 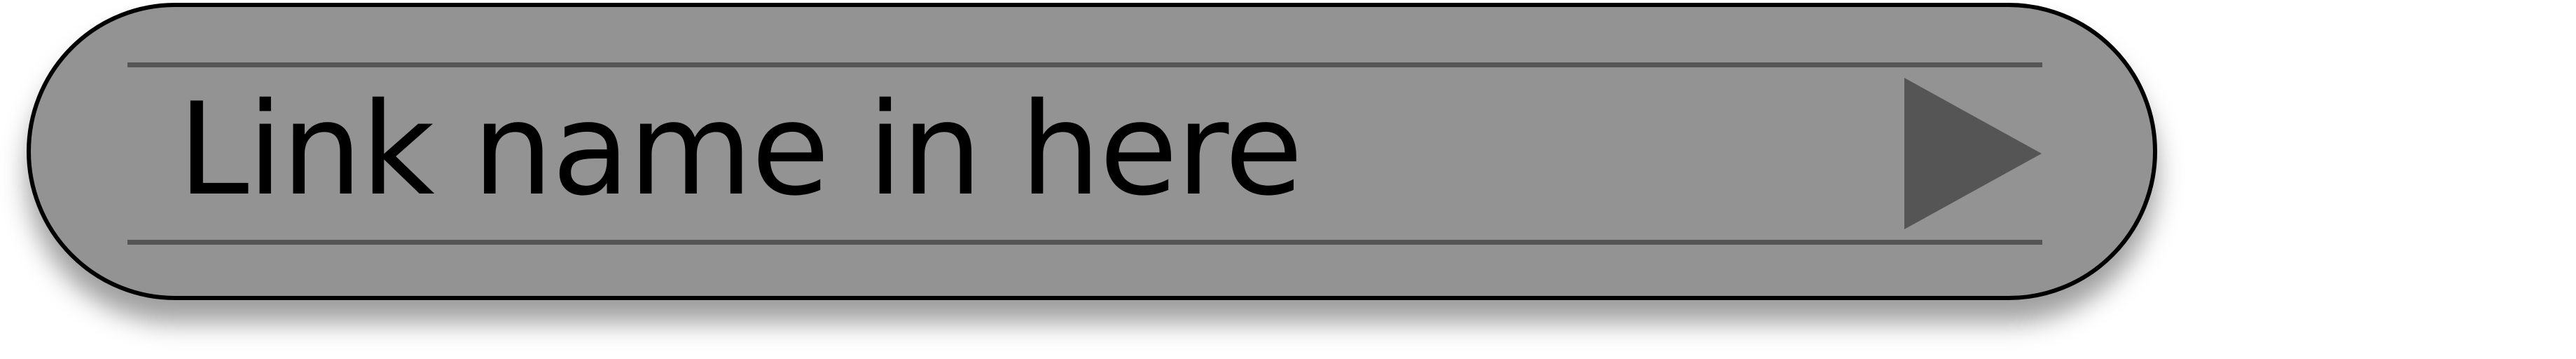 I want to click on arrow-right-icon, so click(x=1973, y=153).